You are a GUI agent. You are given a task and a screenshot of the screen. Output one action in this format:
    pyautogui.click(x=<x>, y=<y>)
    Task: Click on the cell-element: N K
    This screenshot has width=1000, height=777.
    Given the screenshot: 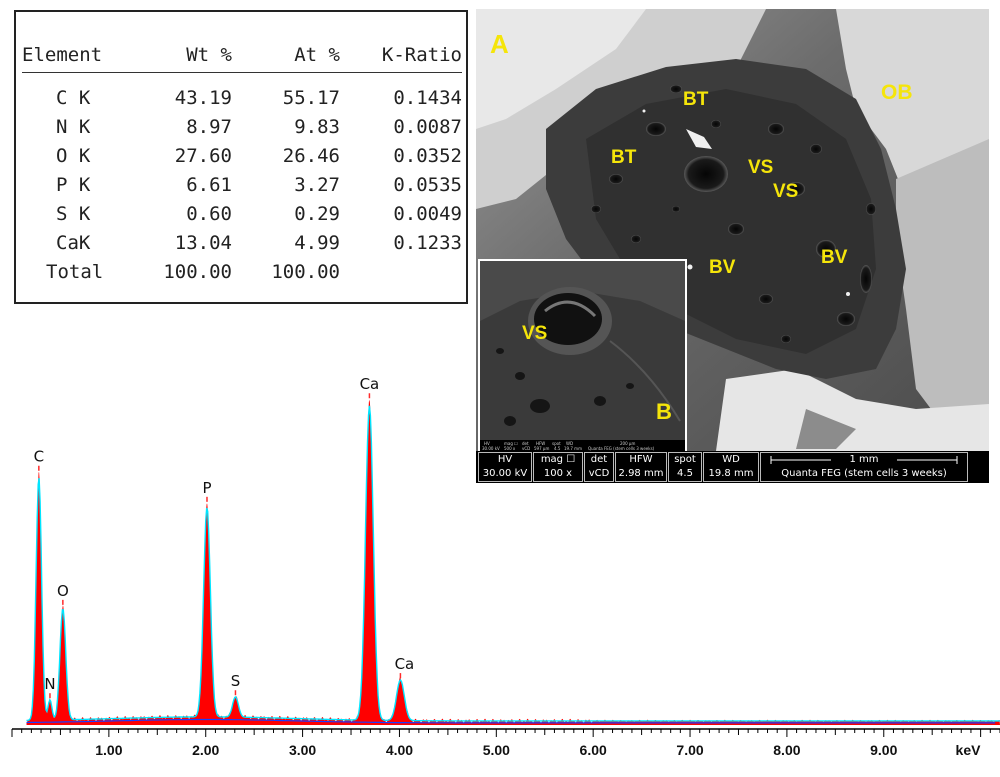 What is the action you would take?
    pyautogui.click(x=73, y=126)
    